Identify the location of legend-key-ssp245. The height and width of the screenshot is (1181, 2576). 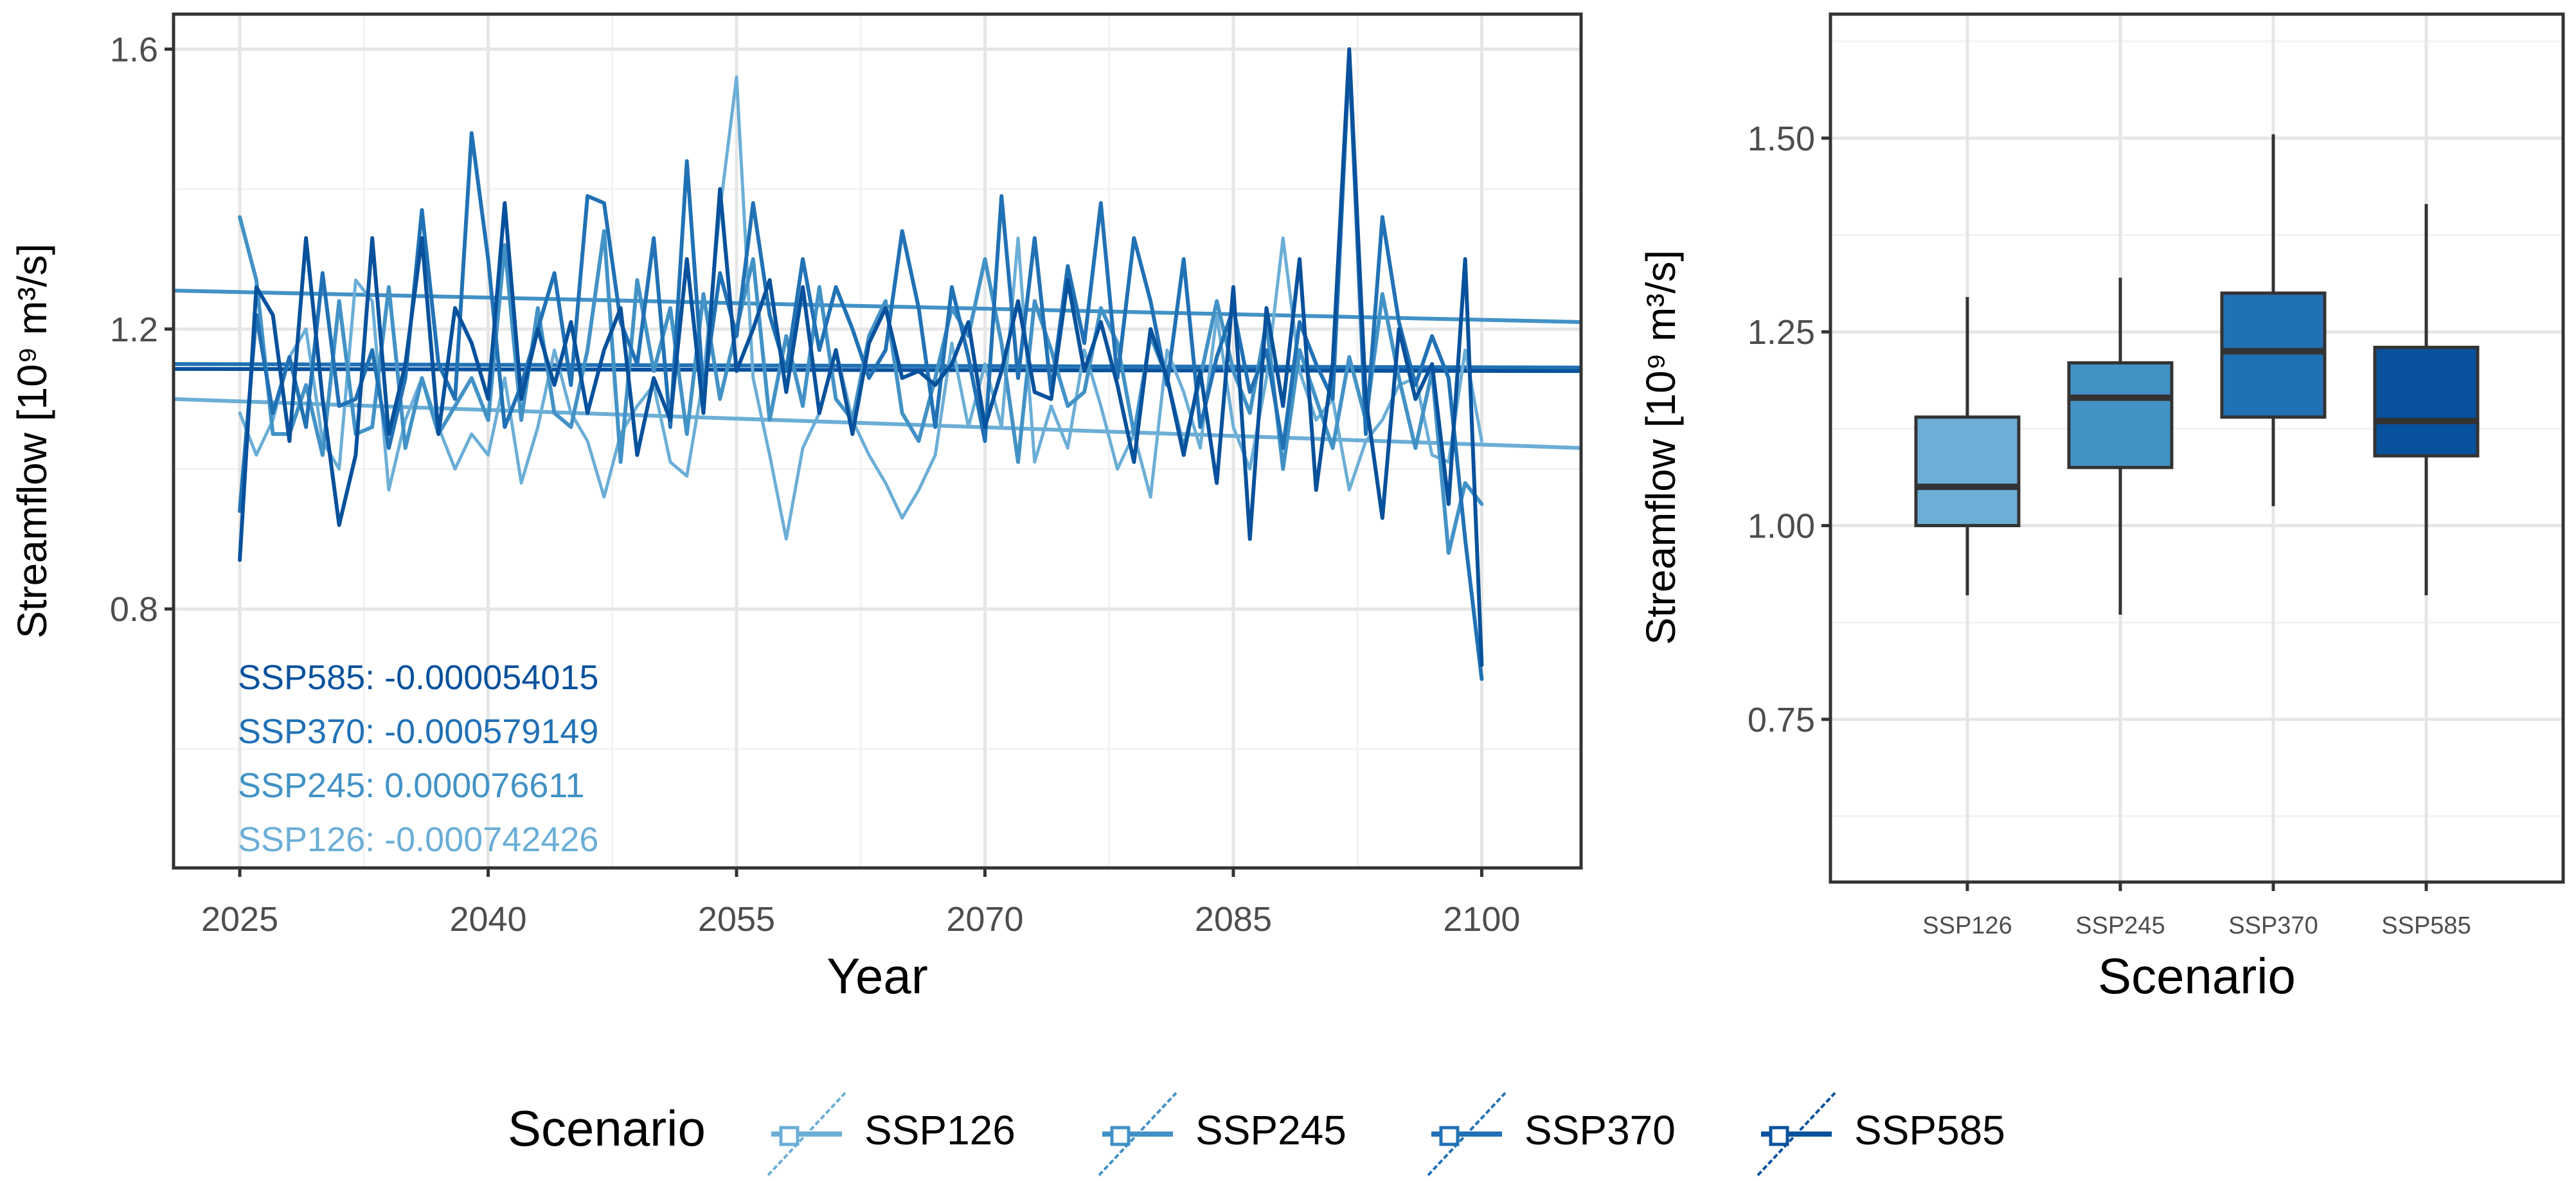
(1137, 1134).